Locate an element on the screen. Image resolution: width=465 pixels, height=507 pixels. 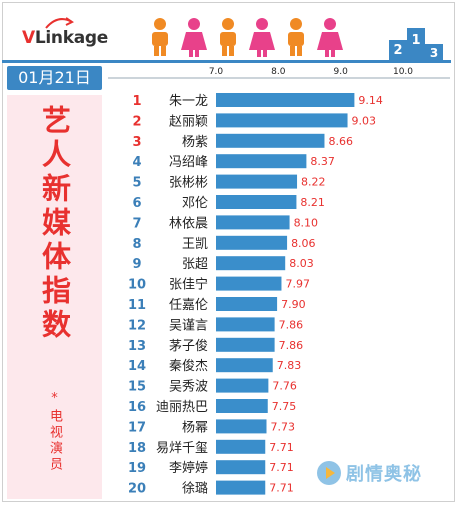
artist-name: 杨紫 is located at coordinates (195, 142).